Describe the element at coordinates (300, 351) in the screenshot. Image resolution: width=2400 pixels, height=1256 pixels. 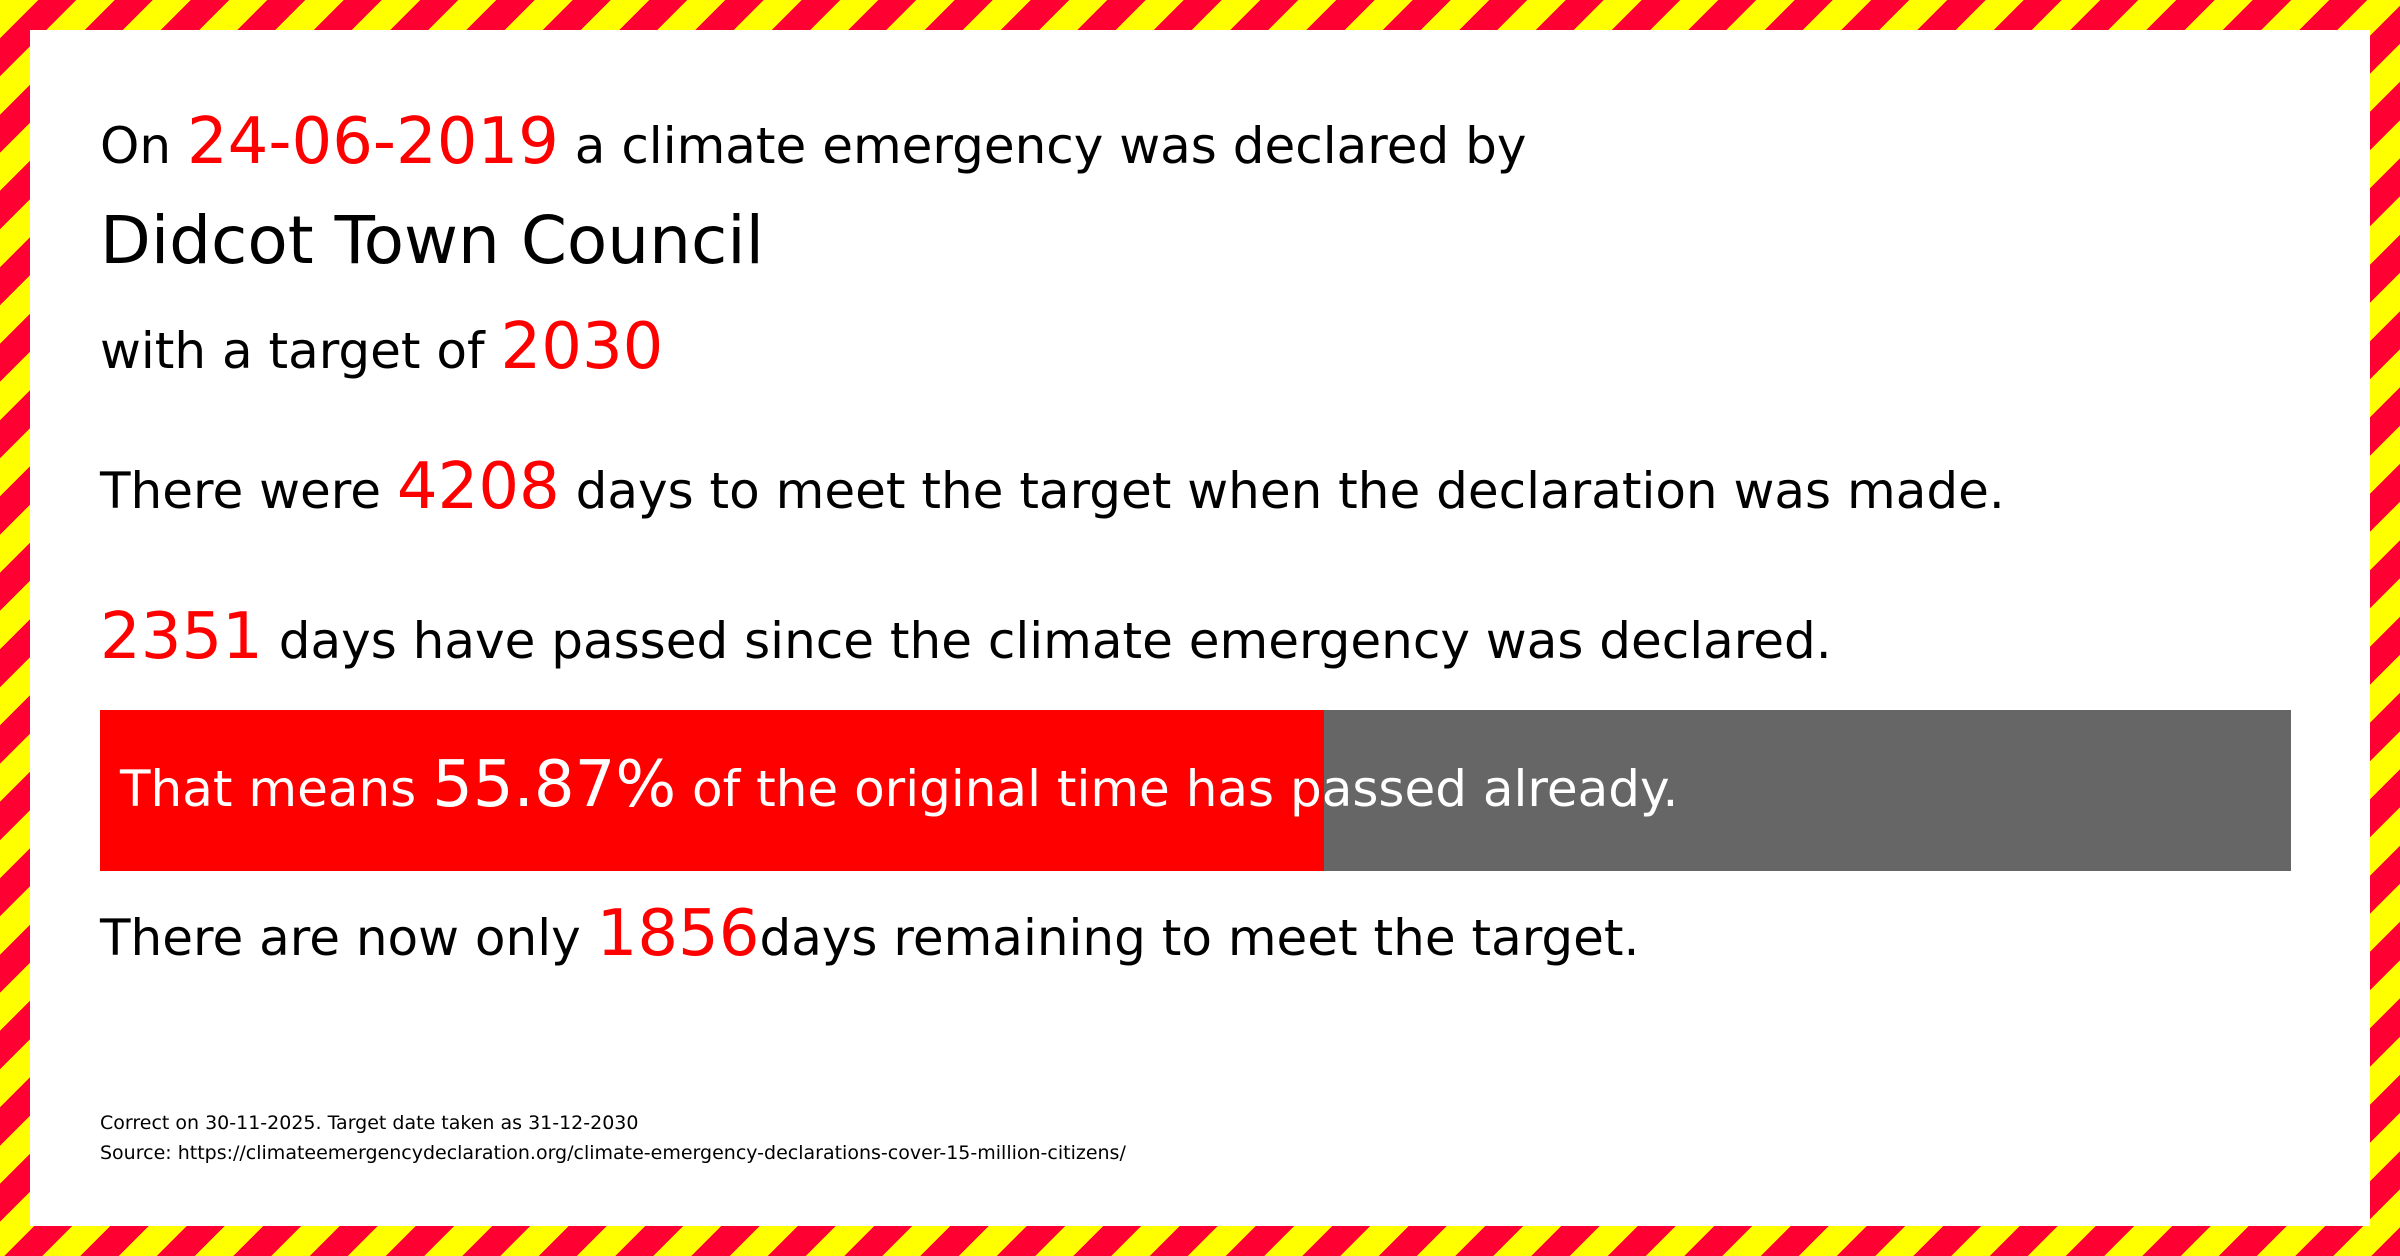
I see `text: with a target of` at that location.